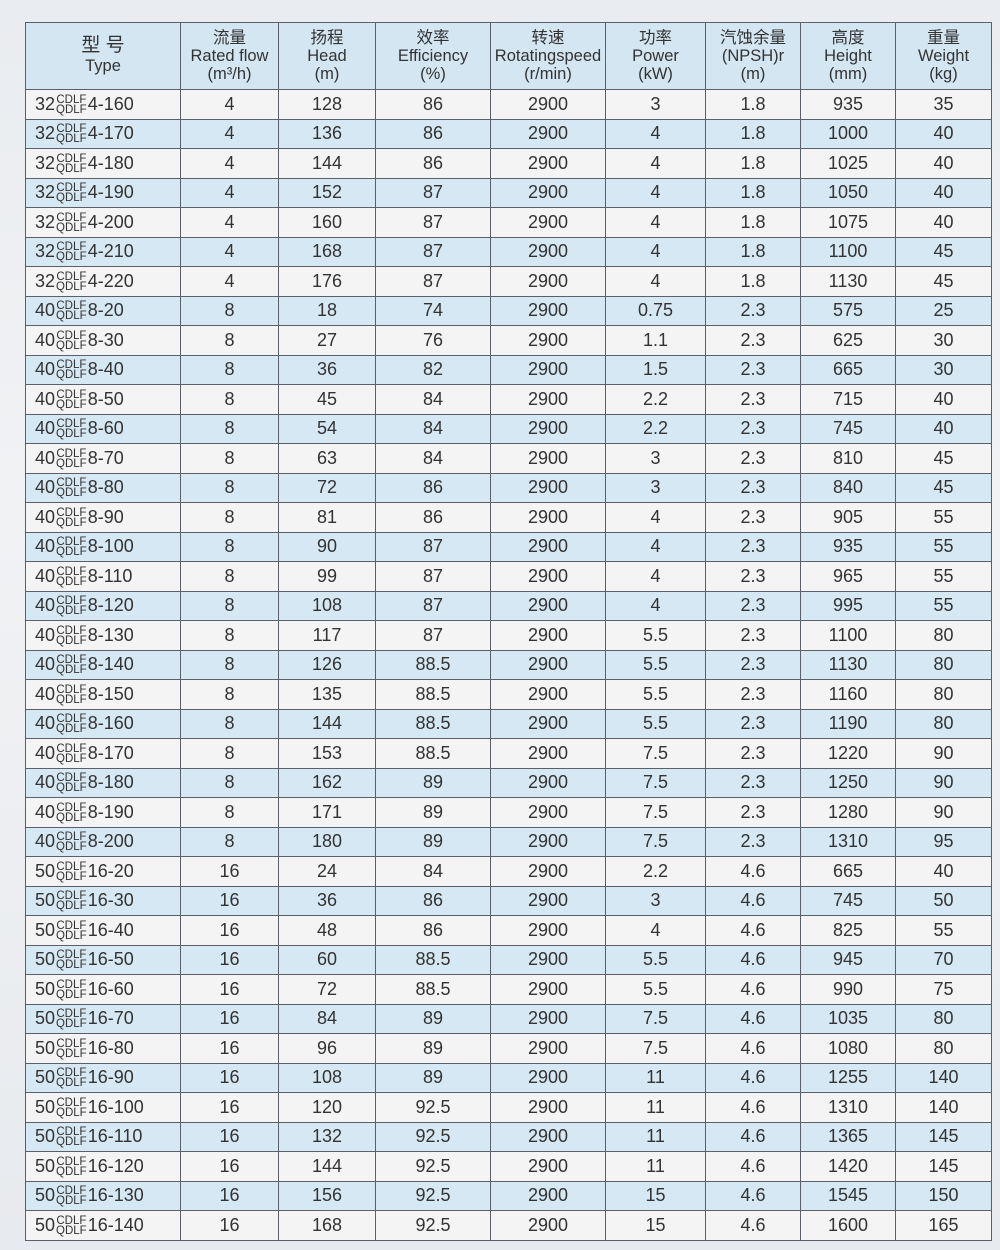  What do you see at coordinates (508, 900) in the screenshot?
I see `table-row: 50 CDLF QDLF 16-30 16 36 86 2900 3 4.6 745 50` at bounding box center [508, 900].